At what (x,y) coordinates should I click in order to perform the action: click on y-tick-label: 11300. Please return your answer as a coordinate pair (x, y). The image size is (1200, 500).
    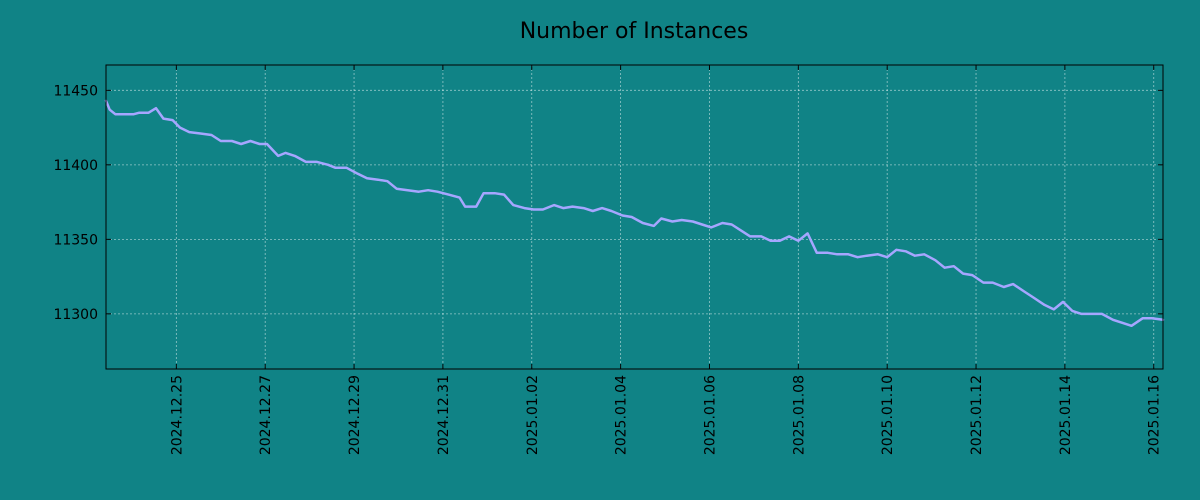
    Looking at the image, I should click on (75, 315).